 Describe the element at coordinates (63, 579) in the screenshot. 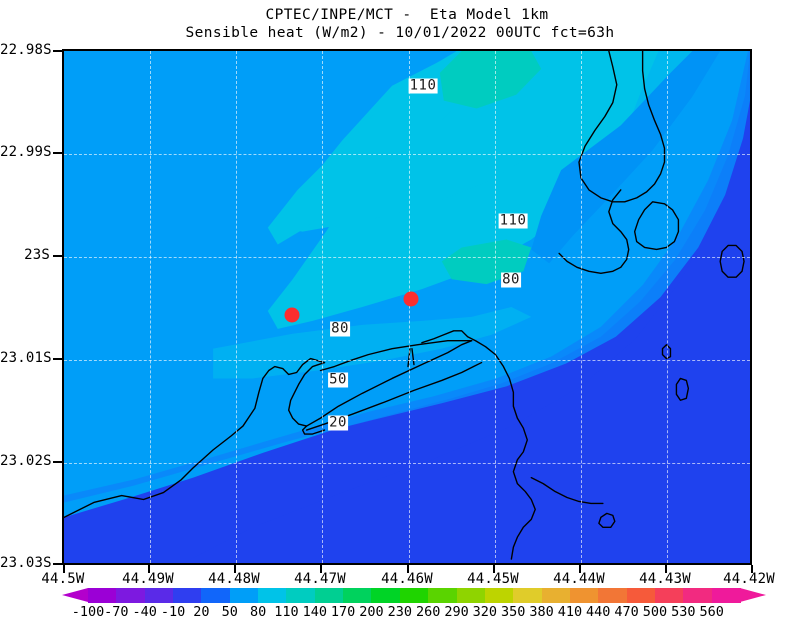

I see `x-axis-label-0: 44.5W` at that location.